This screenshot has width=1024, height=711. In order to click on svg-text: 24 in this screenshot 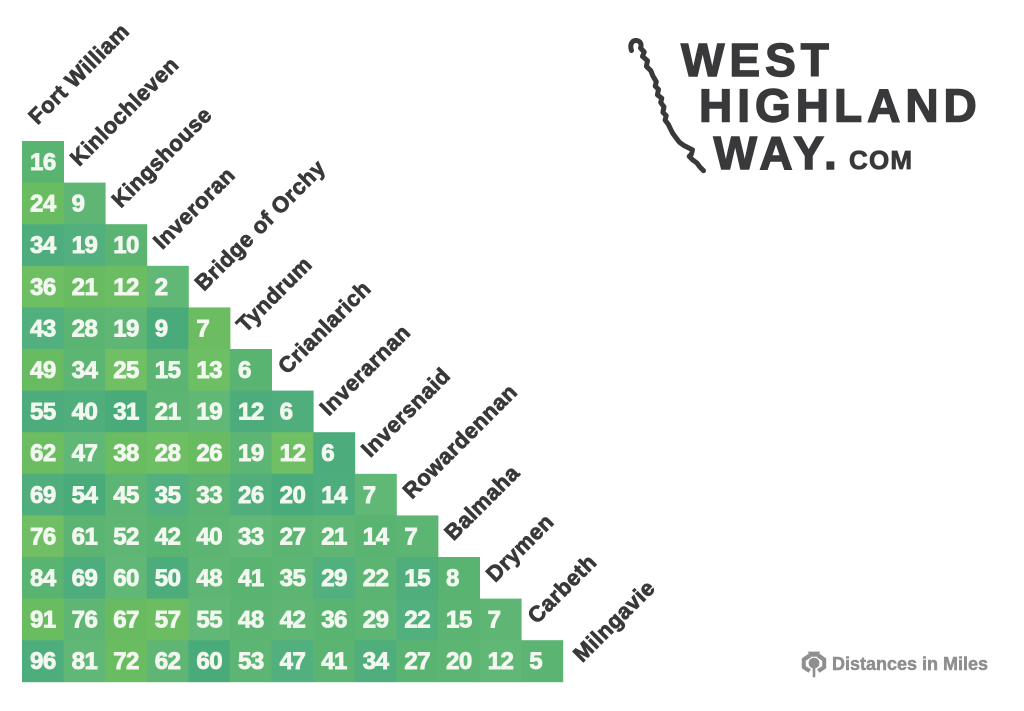, I will do `click(43, 204)`.